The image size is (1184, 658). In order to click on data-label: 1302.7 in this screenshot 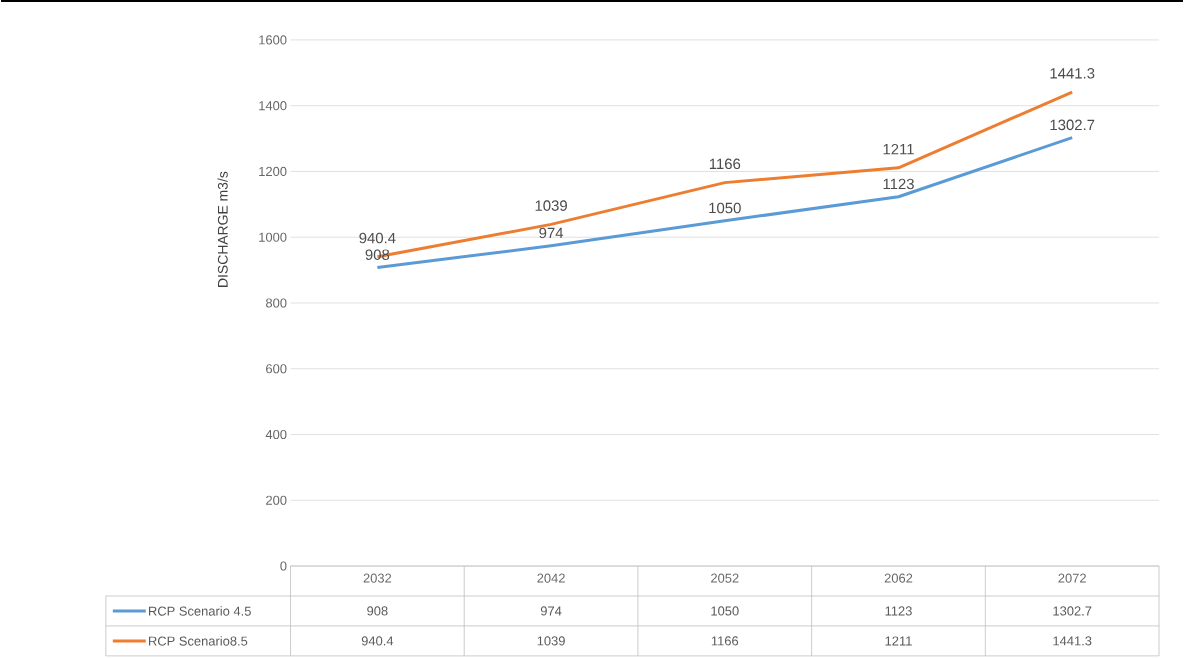, I will do `click(1072, 611)`.